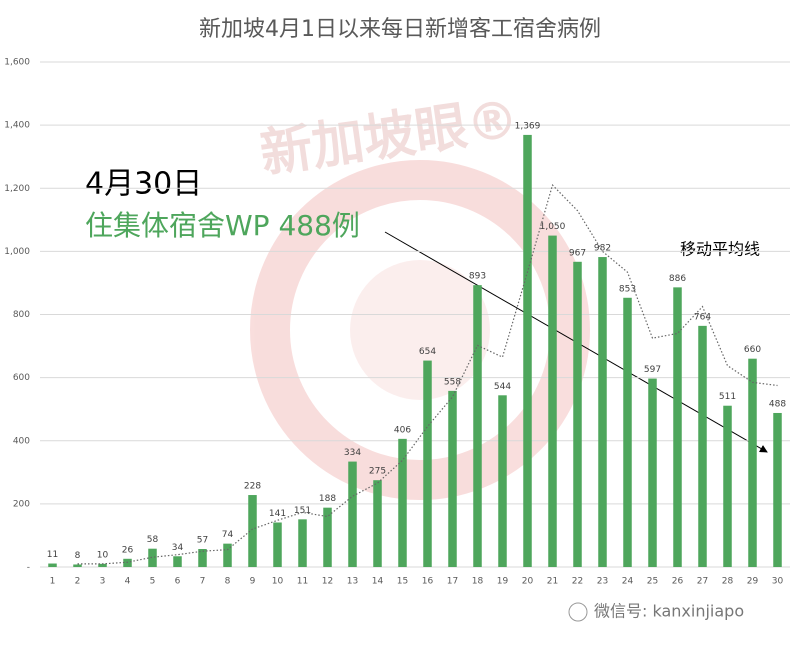 Image resolution: width=800 pixels, height=649 pixels. What do you see at coordinates (352, 582) in the screenshot?
I see `x-tick-label: 13` at bounding box center [352, 582].